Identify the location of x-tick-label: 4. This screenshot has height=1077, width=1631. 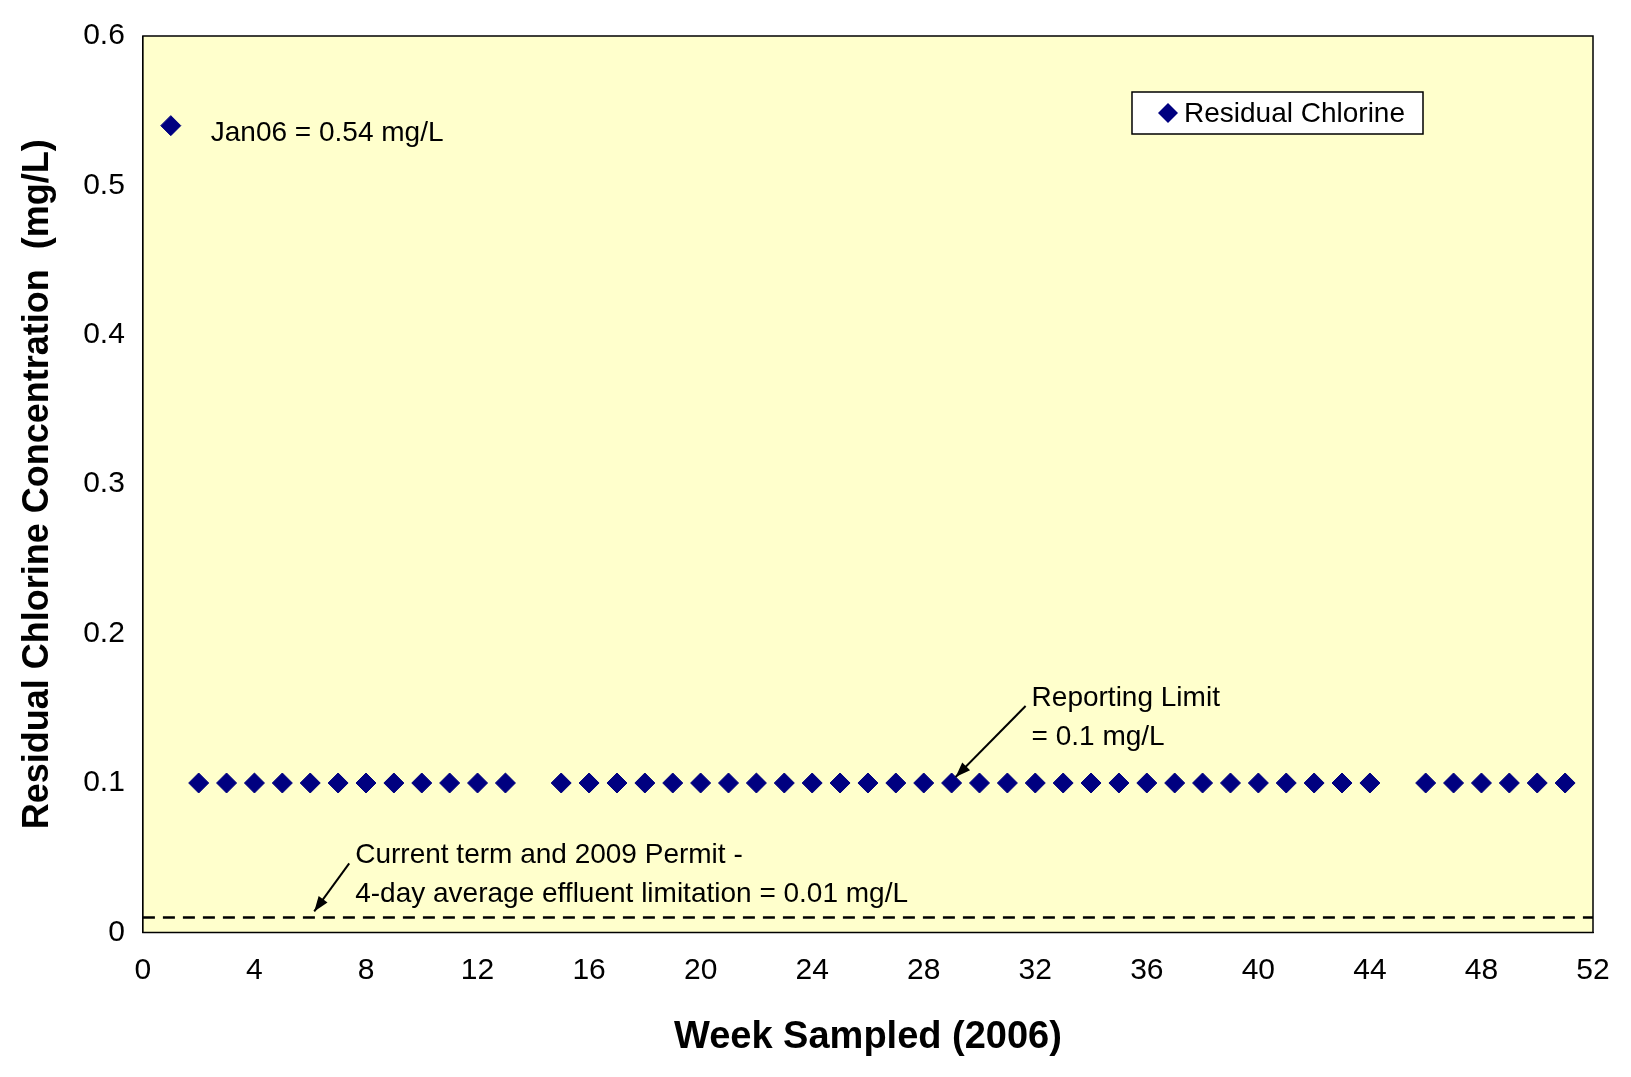
(254, 968).